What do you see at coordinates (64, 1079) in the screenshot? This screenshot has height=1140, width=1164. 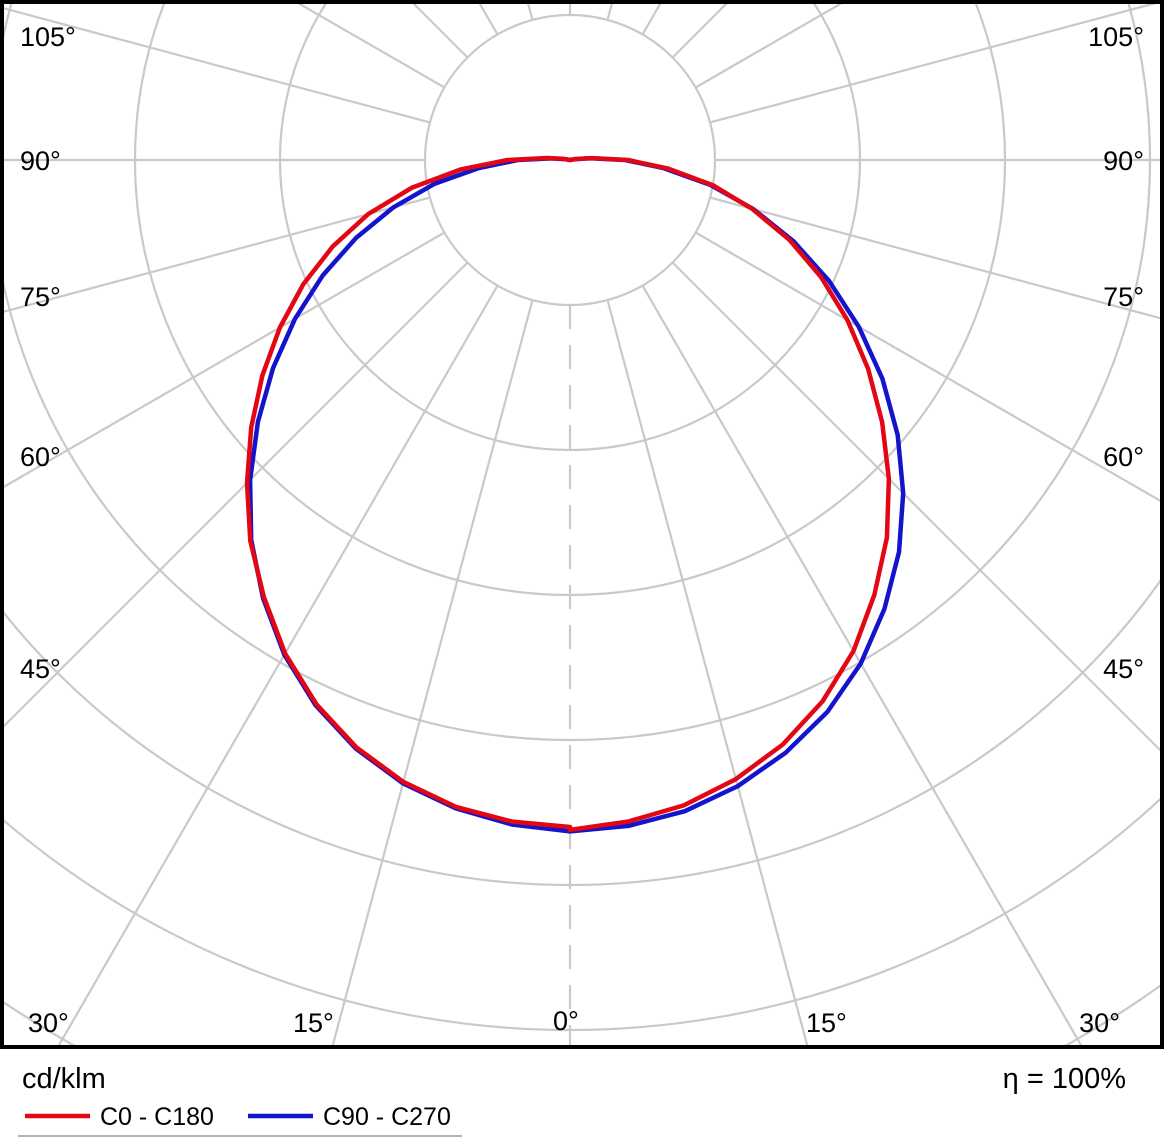 I see `units-label: cd/klm` at bounding box center [64, 1079].